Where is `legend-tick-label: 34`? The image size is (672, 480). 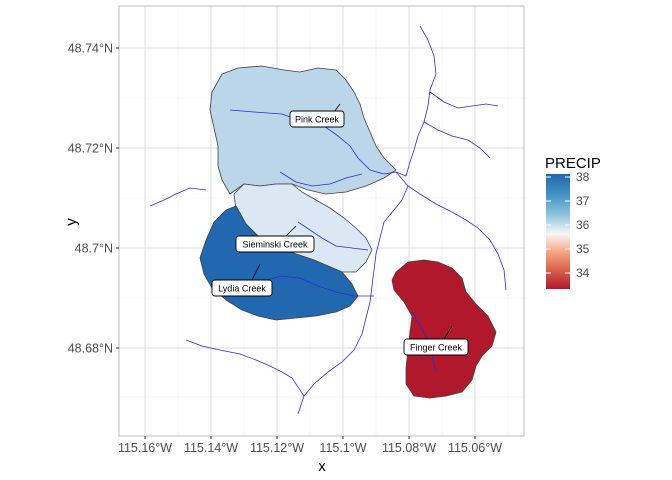
legend-tick-label: 34 is located at coordinates (583, 273).